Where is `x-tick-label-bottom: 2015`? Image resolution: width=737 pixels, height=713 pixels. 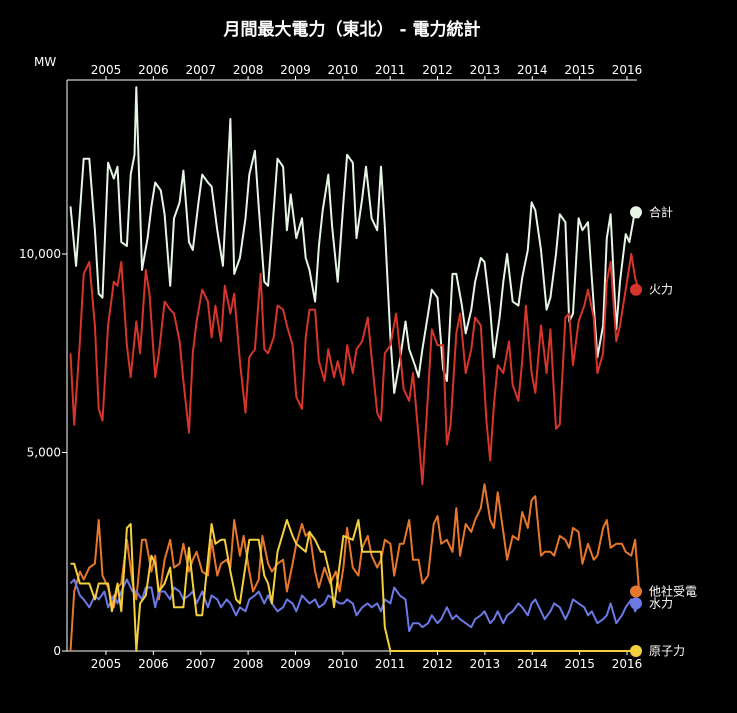 x-tick-label-bottom: 2015 is located at coordinates (579, 664).